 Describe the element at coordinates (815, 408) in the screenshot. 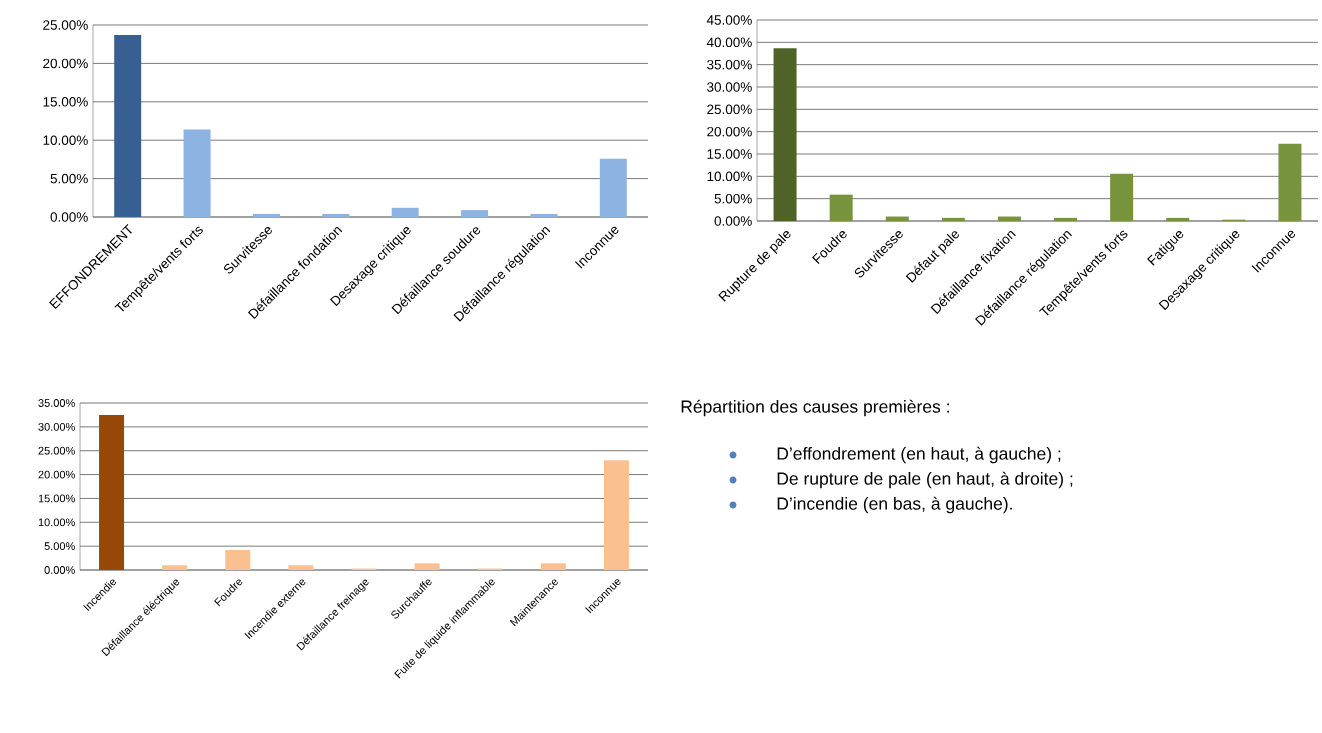

I see `text: Répartition des causes premières :` at that location.